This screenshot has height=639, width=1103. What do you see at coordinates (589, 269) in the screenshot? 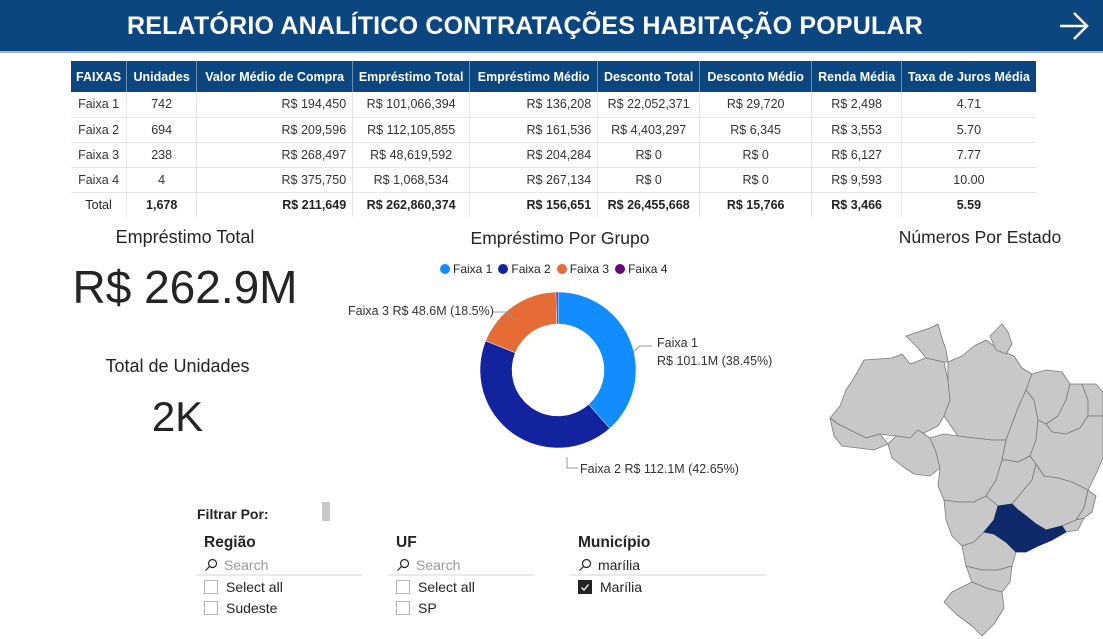
I see `legend-label: Faixa 3` at bounding box center [589, 269].